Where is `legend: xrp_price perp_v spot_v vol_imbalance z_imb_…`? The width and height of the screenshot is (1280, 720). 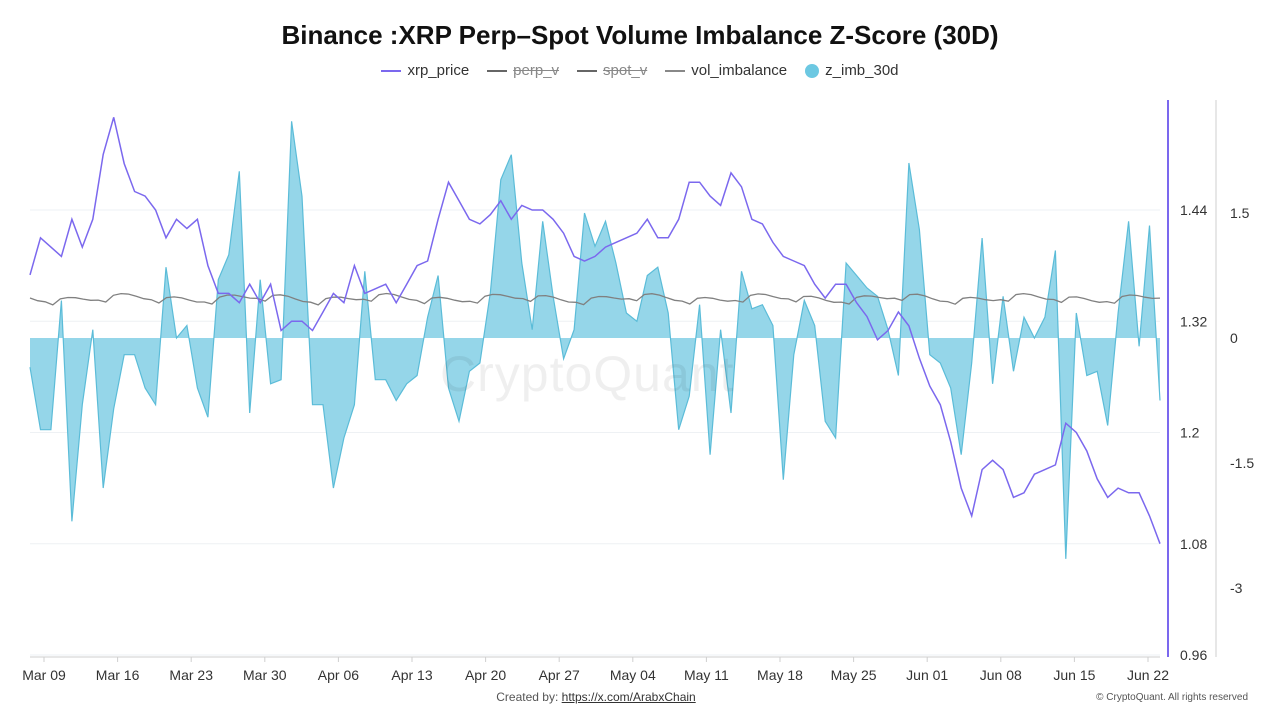 legend: xrp_price perp_v spot_v vol_imbalance z_imb_… is located at coordinates (640, 70).